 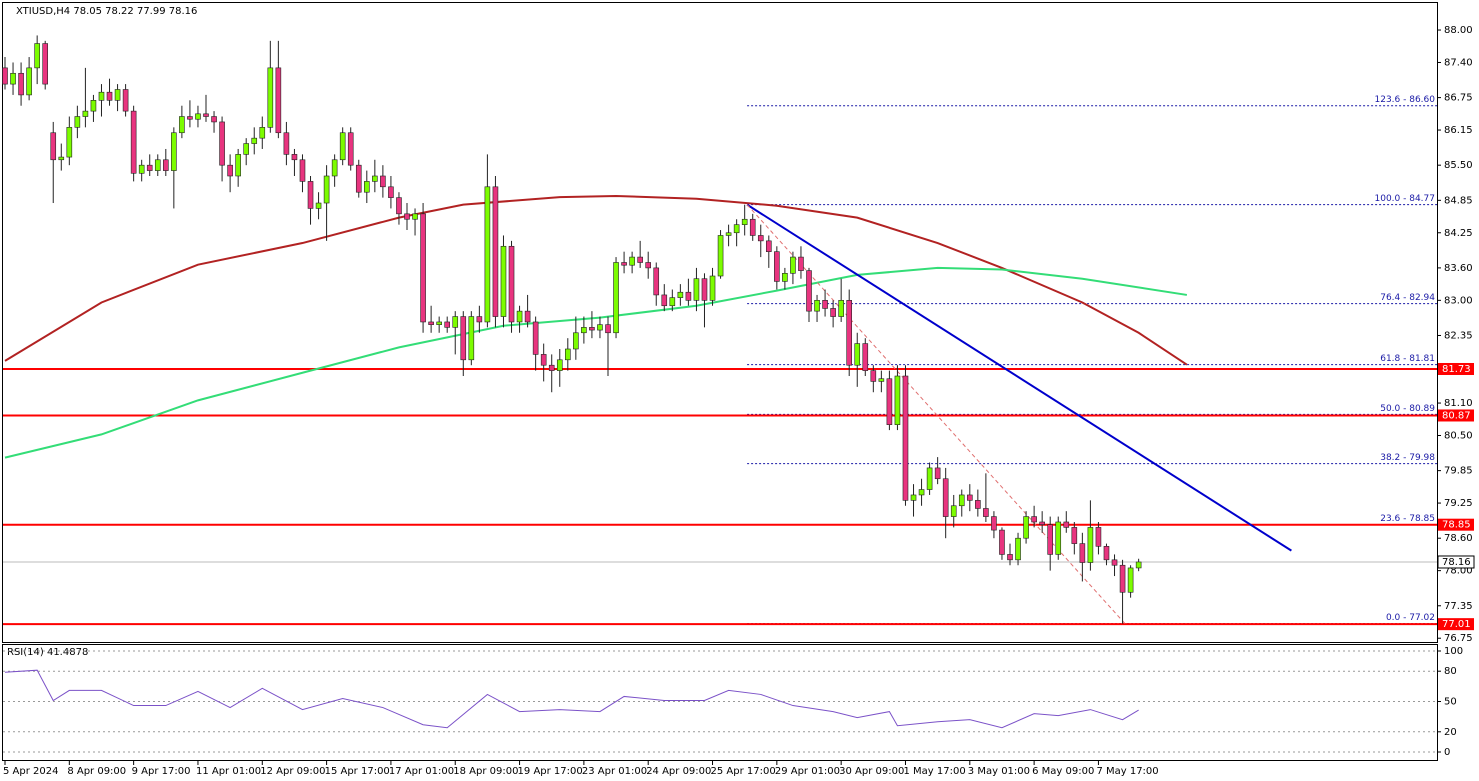 What do you see at coordinates (161, 771) in the screenshot?
I see `x-tick-label: 9 Apr 17:00` at bounding box center [161, 771].